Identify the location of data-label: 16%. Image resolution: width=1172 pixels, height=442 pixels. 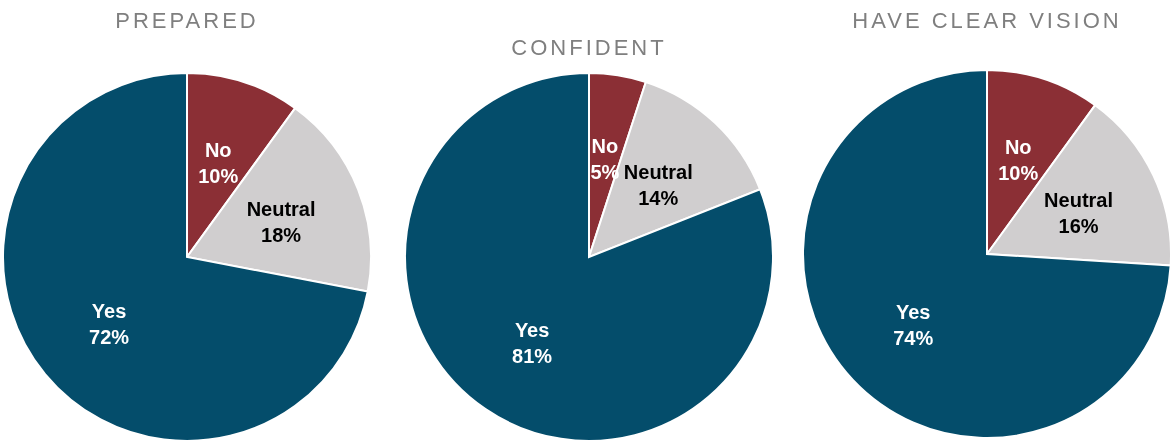
(1078, 225).